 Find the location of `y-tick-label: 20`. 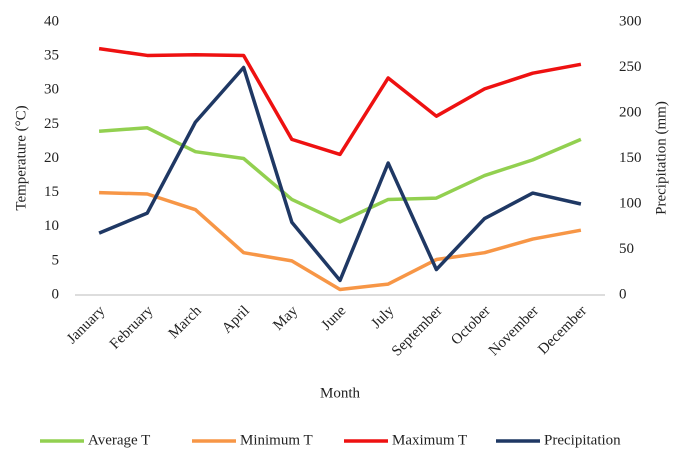

y-tick-label: 20 is located at coordinates (51, 158).